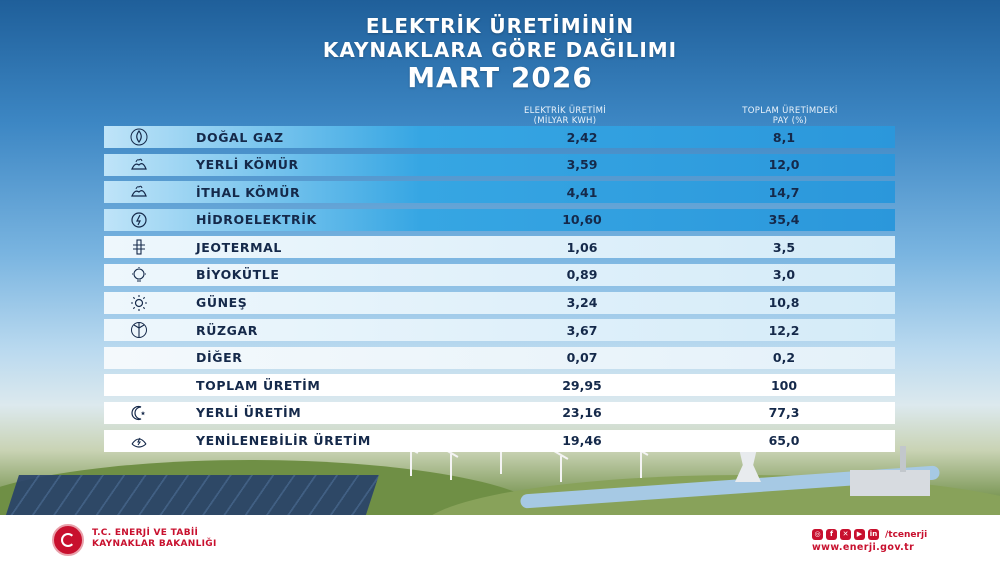 The image size is (1000, 563). What do you see at coordinates (784, 137) in the screenshot?
I see `row-share: 8,1` at bounding box center [784, 137].